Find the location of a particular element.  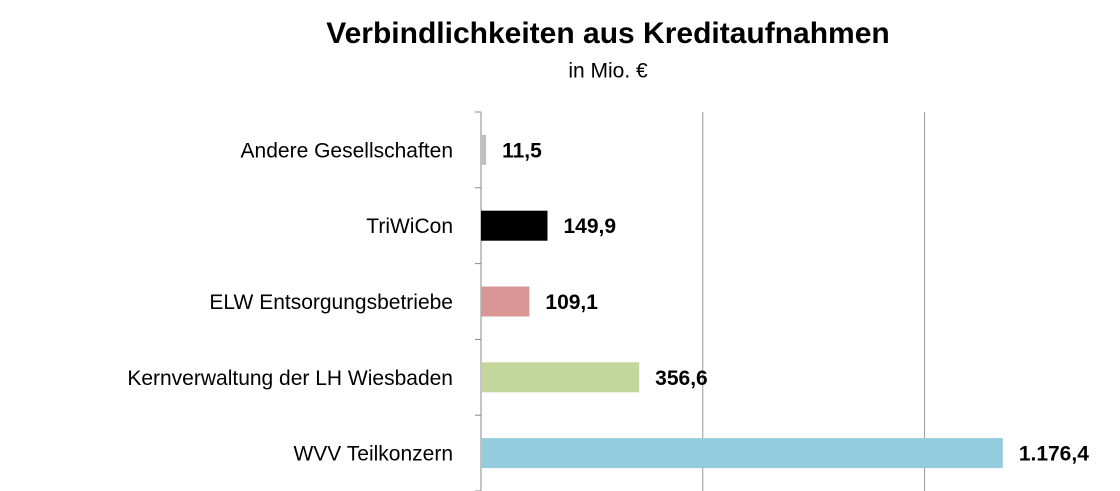

value-label: 109,1 is located at coordinates (571, 302).